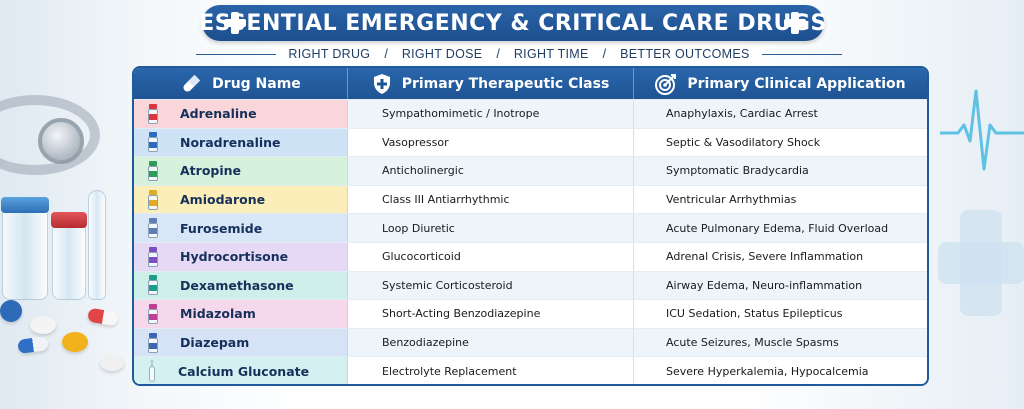 Image resolution: width=1024 pixels, height=409 pixels. Describe the element at coordinates (329, 54) in the screenshot. I see `tagline-item: RIGHT DRUG` at that location.